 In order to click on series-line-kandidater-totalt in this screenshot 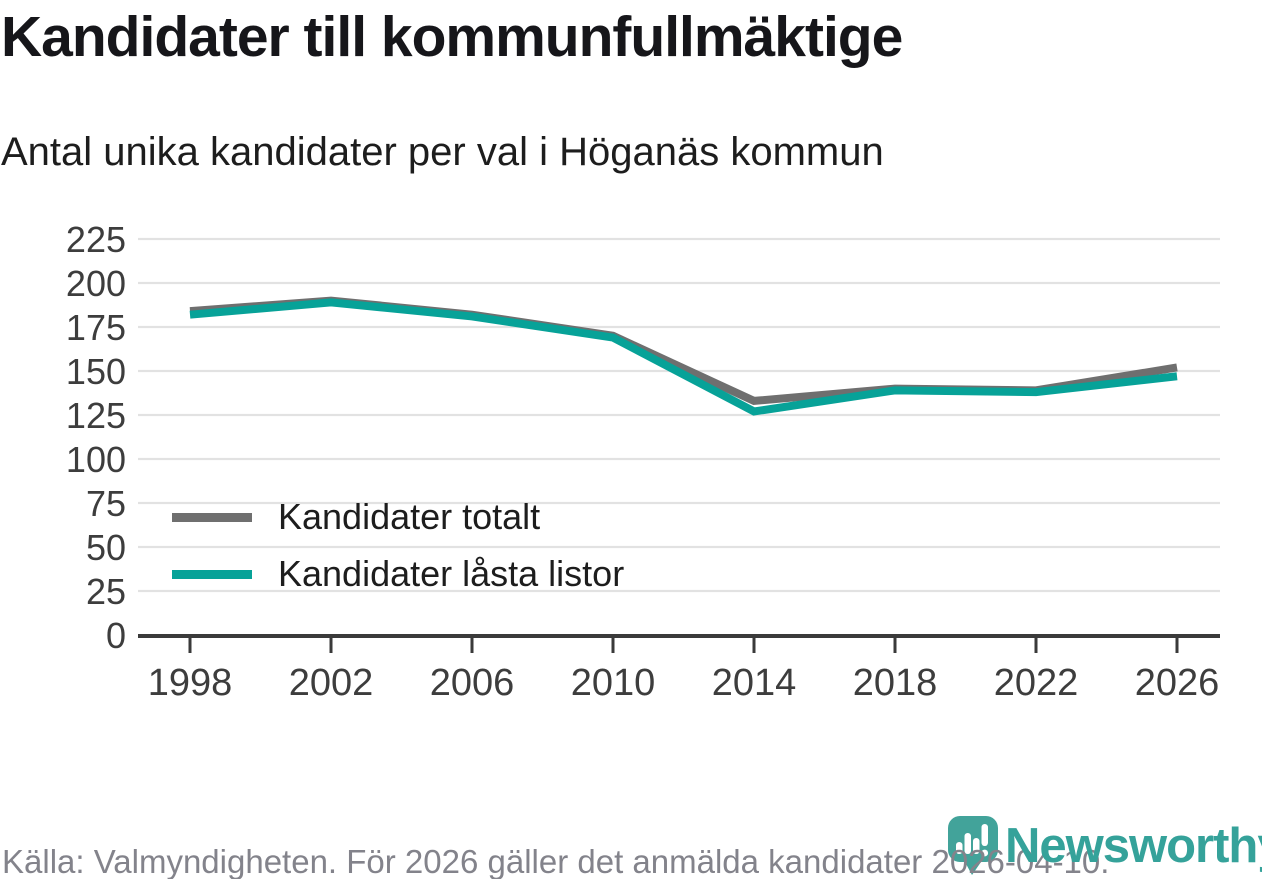, I will do `click(683, 350)`.